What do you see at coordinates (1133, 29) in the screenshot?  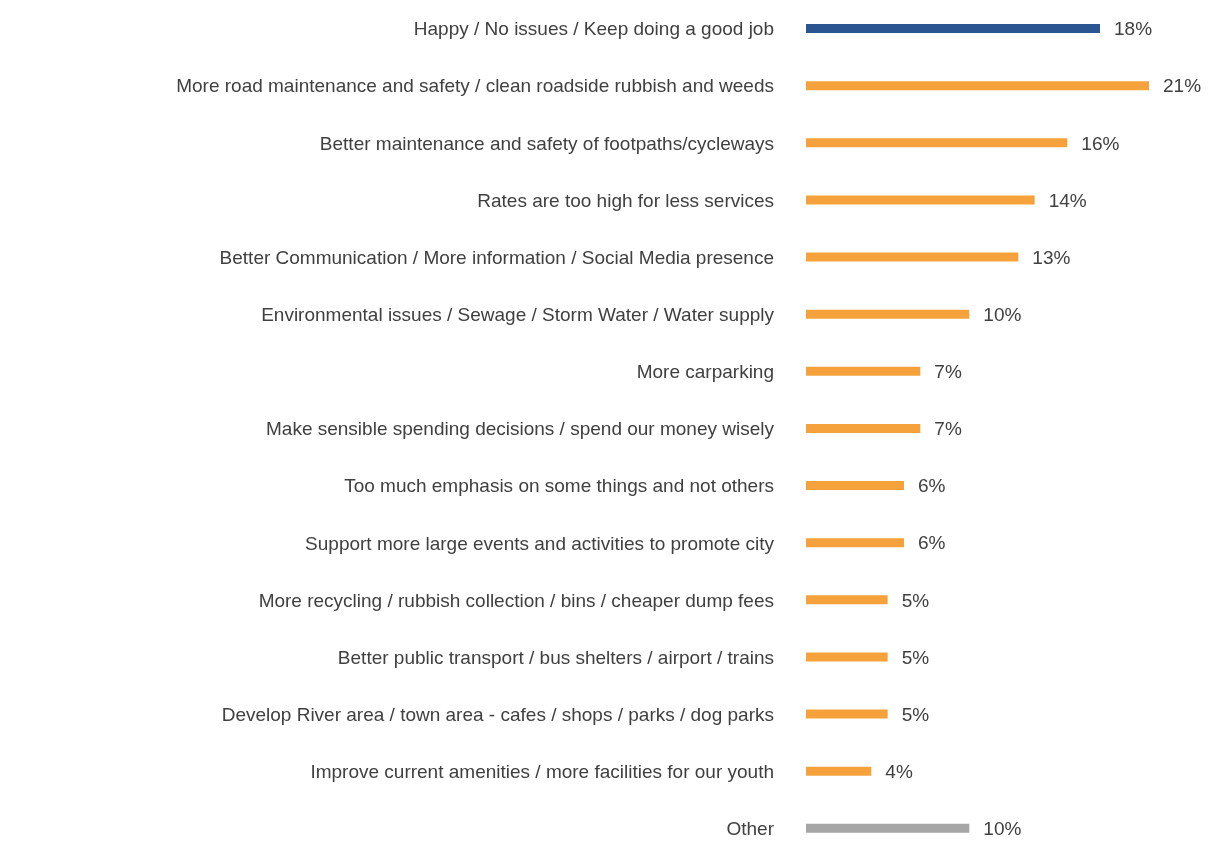 I see `data-label: 18%` at bounding box center [1133, 29].